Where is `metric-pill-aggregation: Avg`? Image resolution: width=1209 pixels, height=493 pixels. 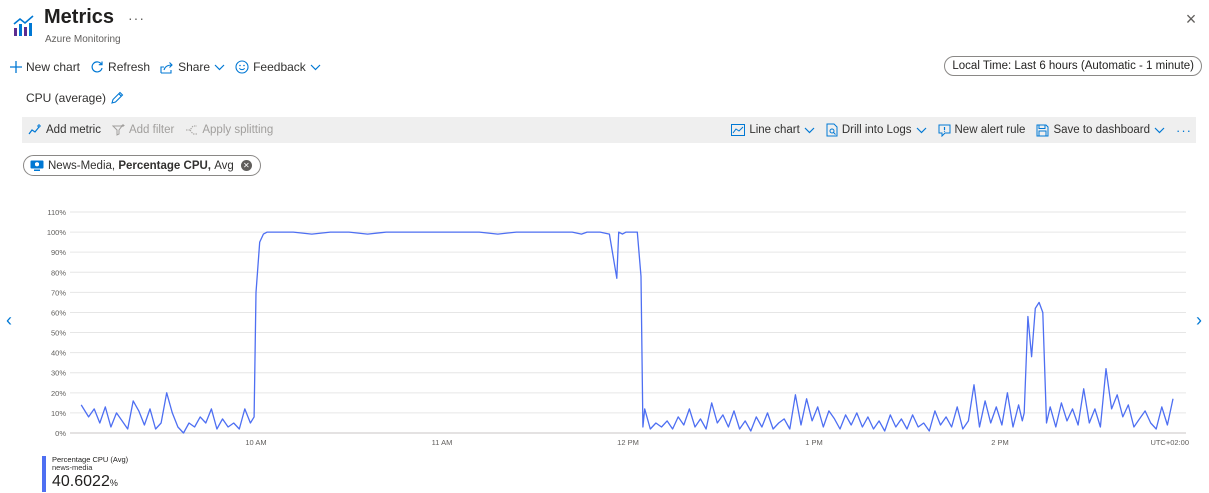
metric-pill-aggregation: Avg is located at coordinates (224, 165).